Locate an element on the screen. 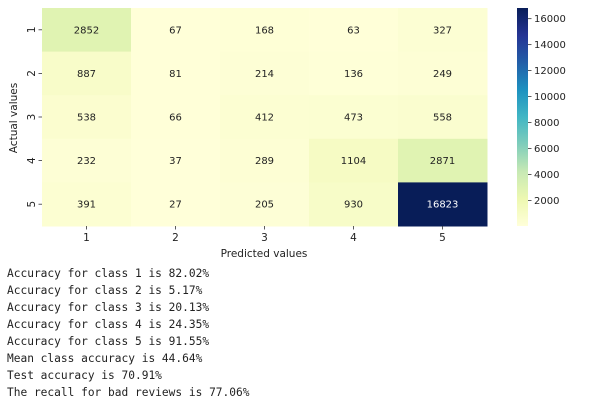 The image size is (594, 411). cell-value-r5-c4: 930 is located at coordinates (353, 205).